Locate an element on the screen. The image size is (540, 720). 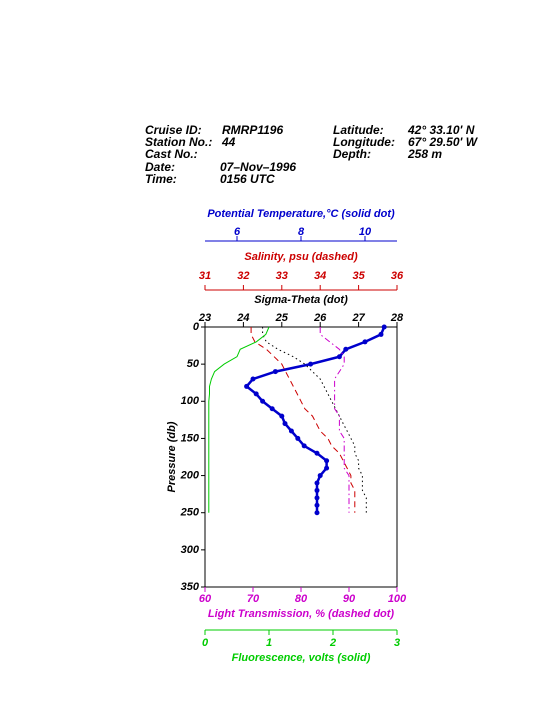
x-tick-label: 6 is located at coordinates (237, 232).